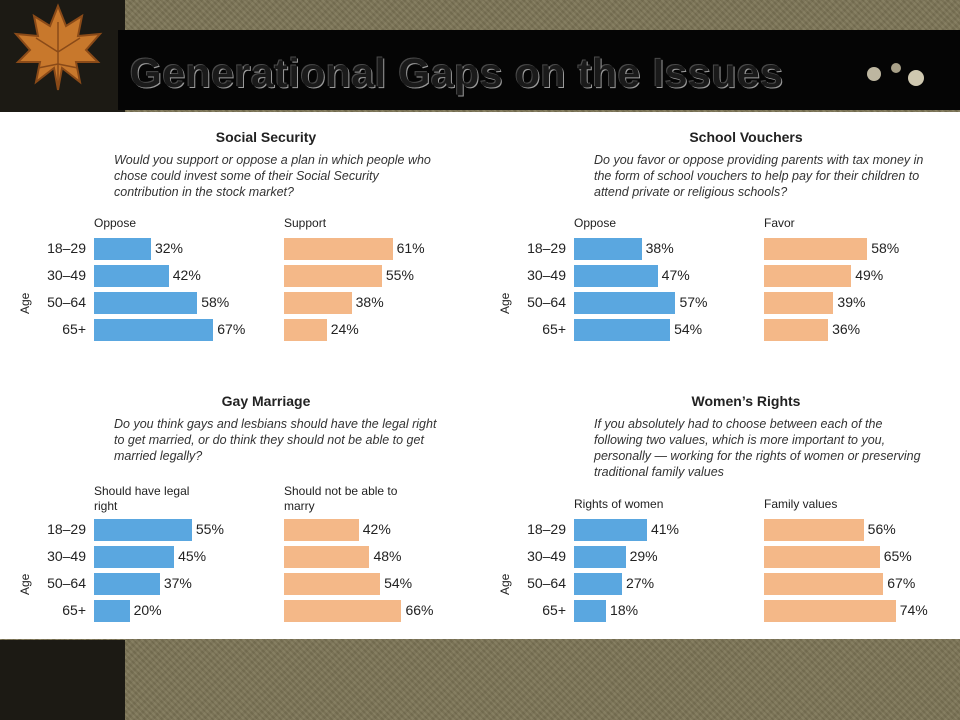 The height and width of the screenshot is (720, 960). What do you see at coordinates (664, 529) in the screenshot?
I see `bar-left-label: 41%` at bounding box center [664, 529].